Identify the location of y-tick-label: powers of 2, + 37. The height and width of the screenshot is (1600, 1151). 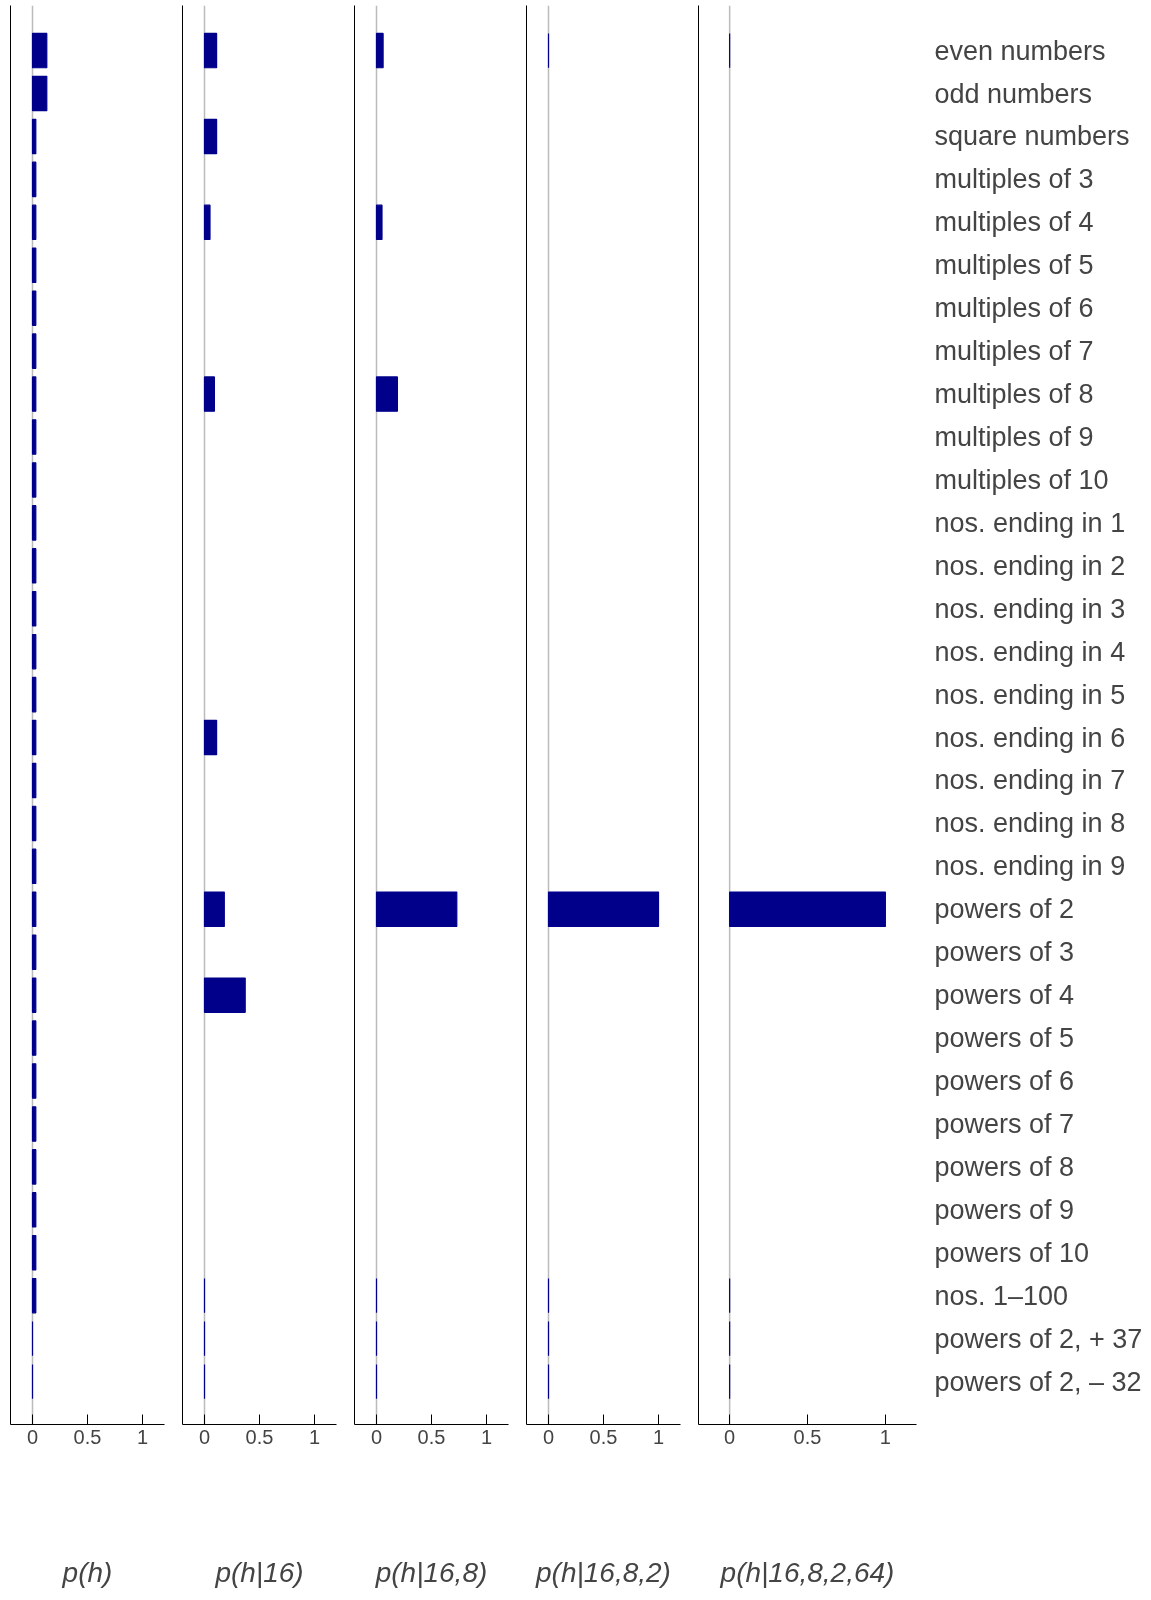
(1038, 1338).